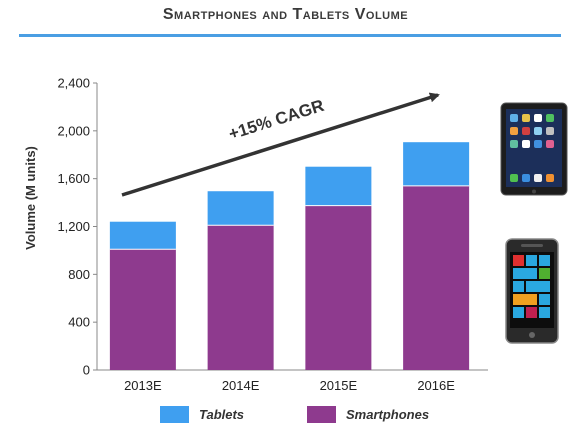  What do you see at coordinates (321, 414) in the screenshot?
I see `legend-swatch-smartphones` at bounding box center [321, 414].